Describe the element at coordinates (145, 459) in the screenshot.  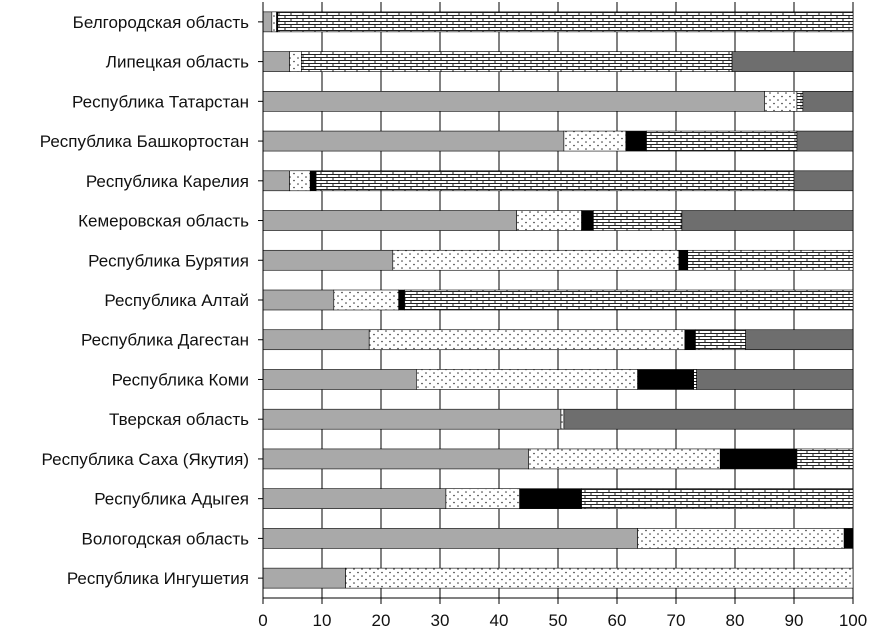
I see `category-label: Республика Саха (Якутия)` at that location.